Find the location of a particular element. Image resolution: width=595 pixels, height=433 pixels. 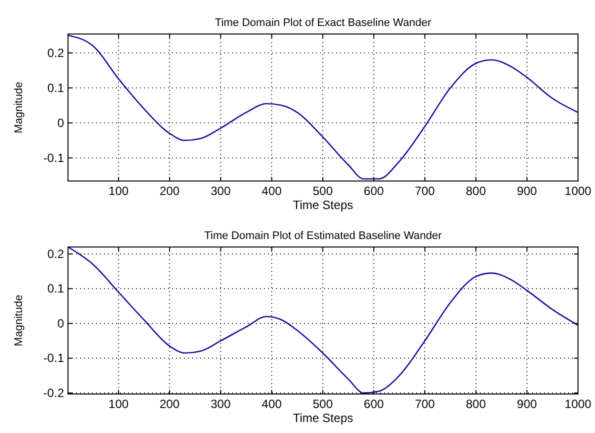

chart-title: Time Domain Plot of Estimated Baseline Wander is located at coordinates (323, 236).